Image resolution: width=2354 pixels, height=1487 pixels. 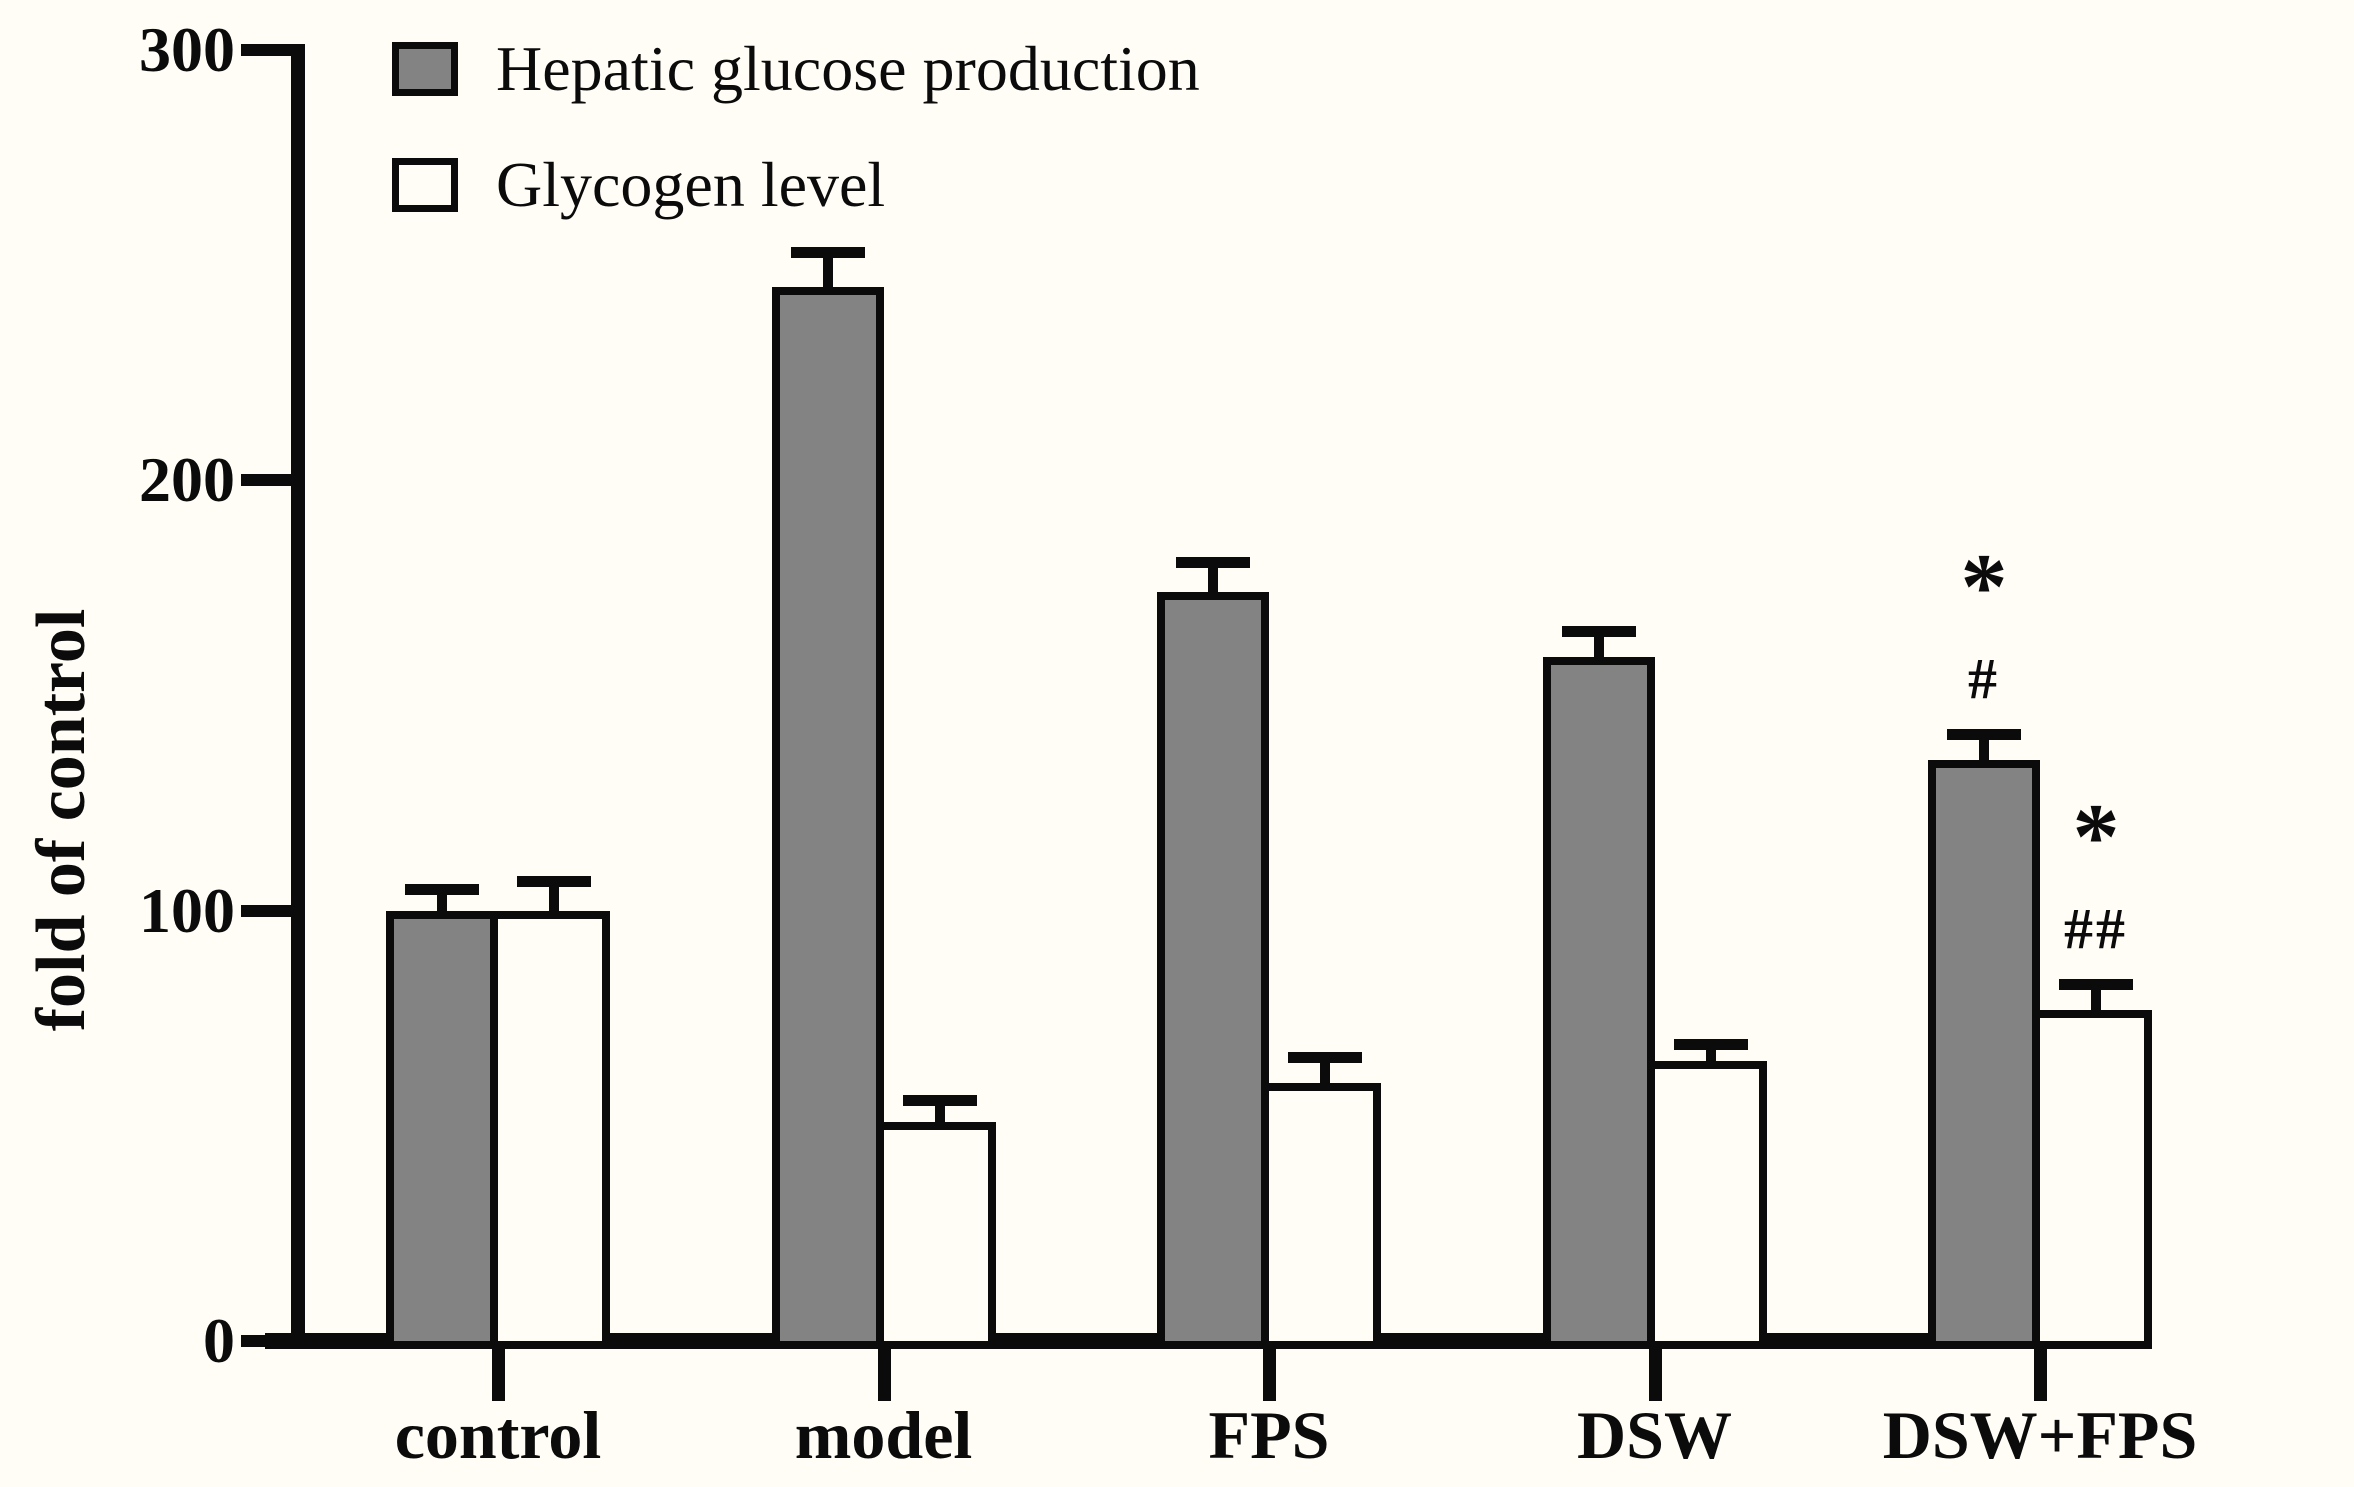 I want to click on bar-glycogen-dsw+fps, so click(x=2092, y=1179).